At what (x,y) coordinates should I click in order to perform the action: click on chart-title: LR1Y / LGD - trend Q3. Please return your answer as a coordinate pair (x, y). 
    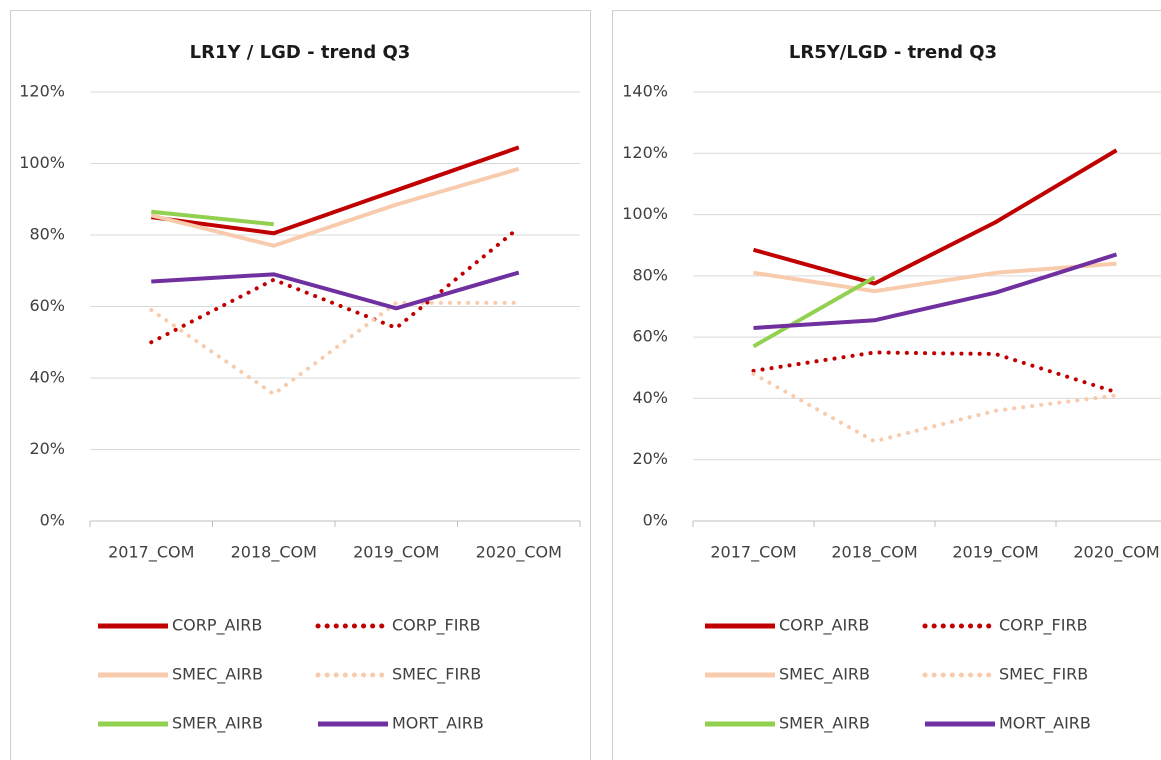
    Looking at the image, I should click on (300, 52).